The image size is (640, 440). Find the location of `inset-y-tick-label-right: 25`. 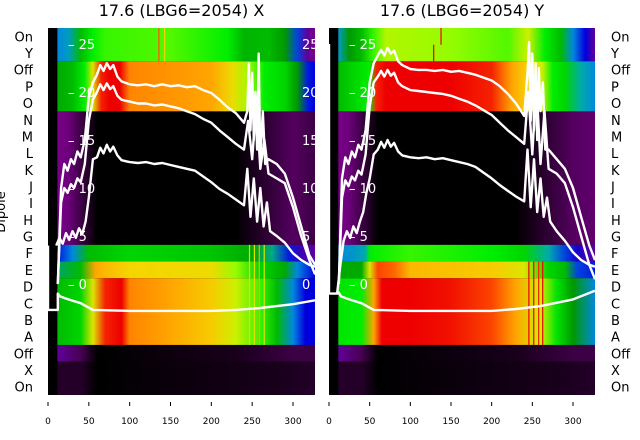

inset-y-tick-label-right: 25 is located at coordinates (310, 45).